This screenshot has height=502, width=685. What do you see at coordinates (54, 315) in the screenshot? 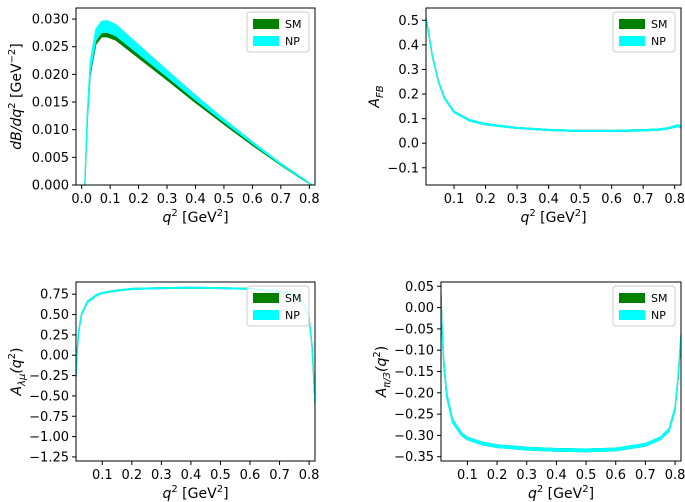
I see `y-tick-label: 0.50` at bounding box center [54, 315].